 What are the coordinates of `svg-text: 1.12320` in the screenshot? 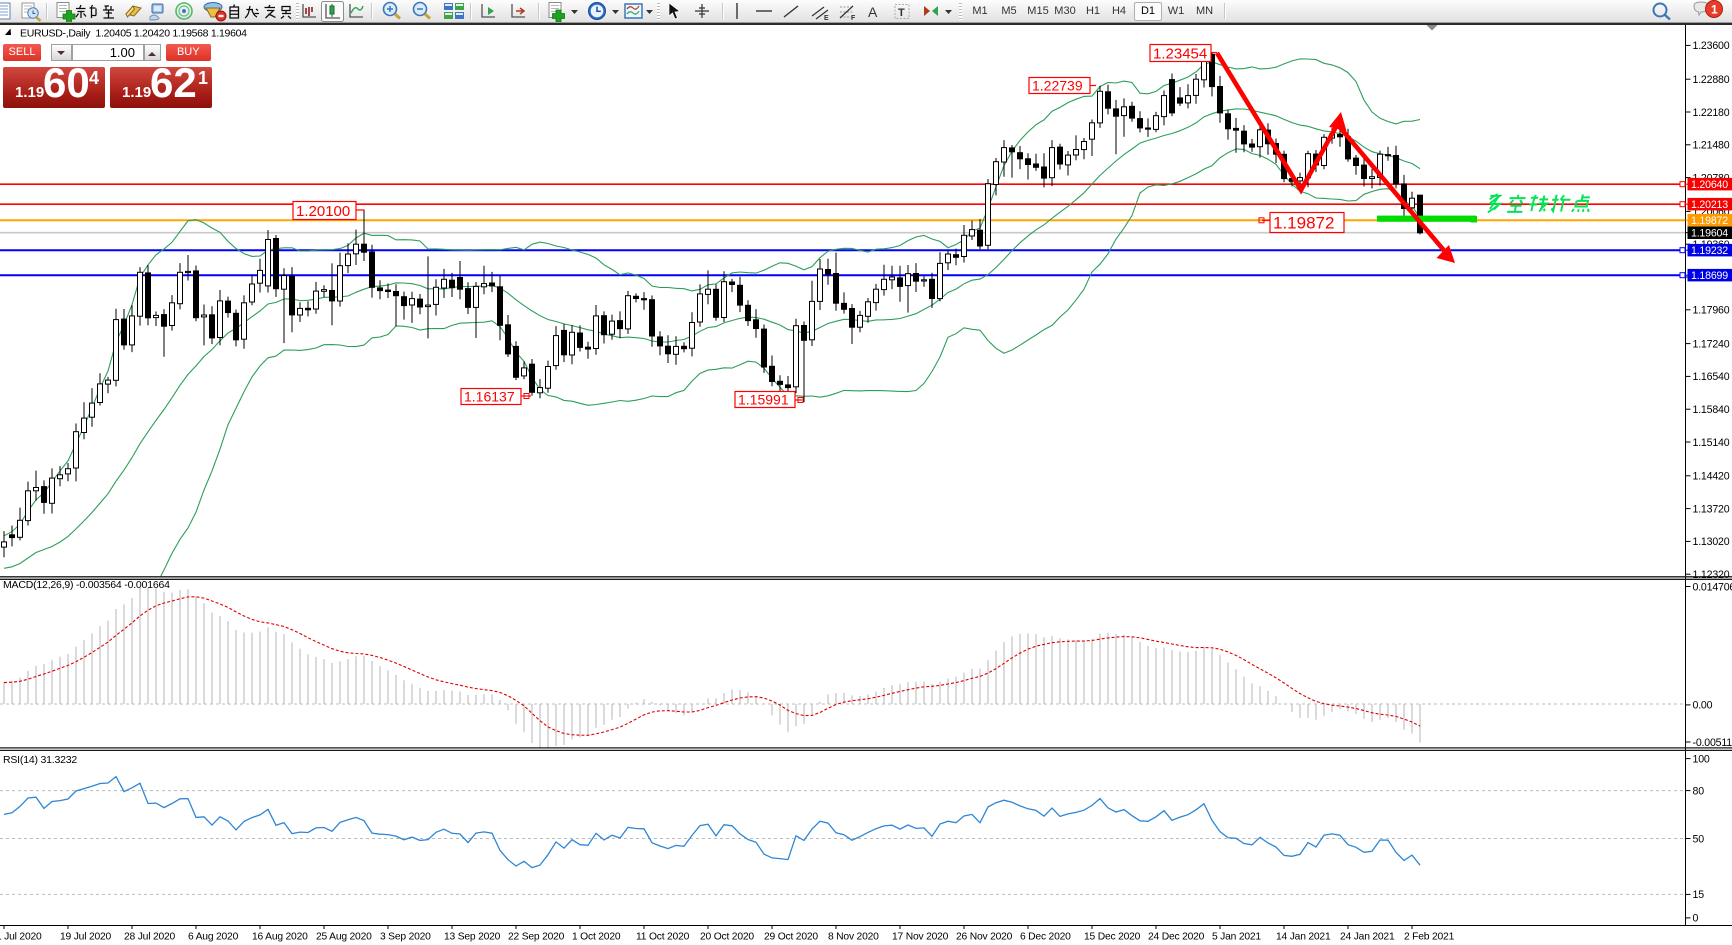 It's located at (1711, 575).